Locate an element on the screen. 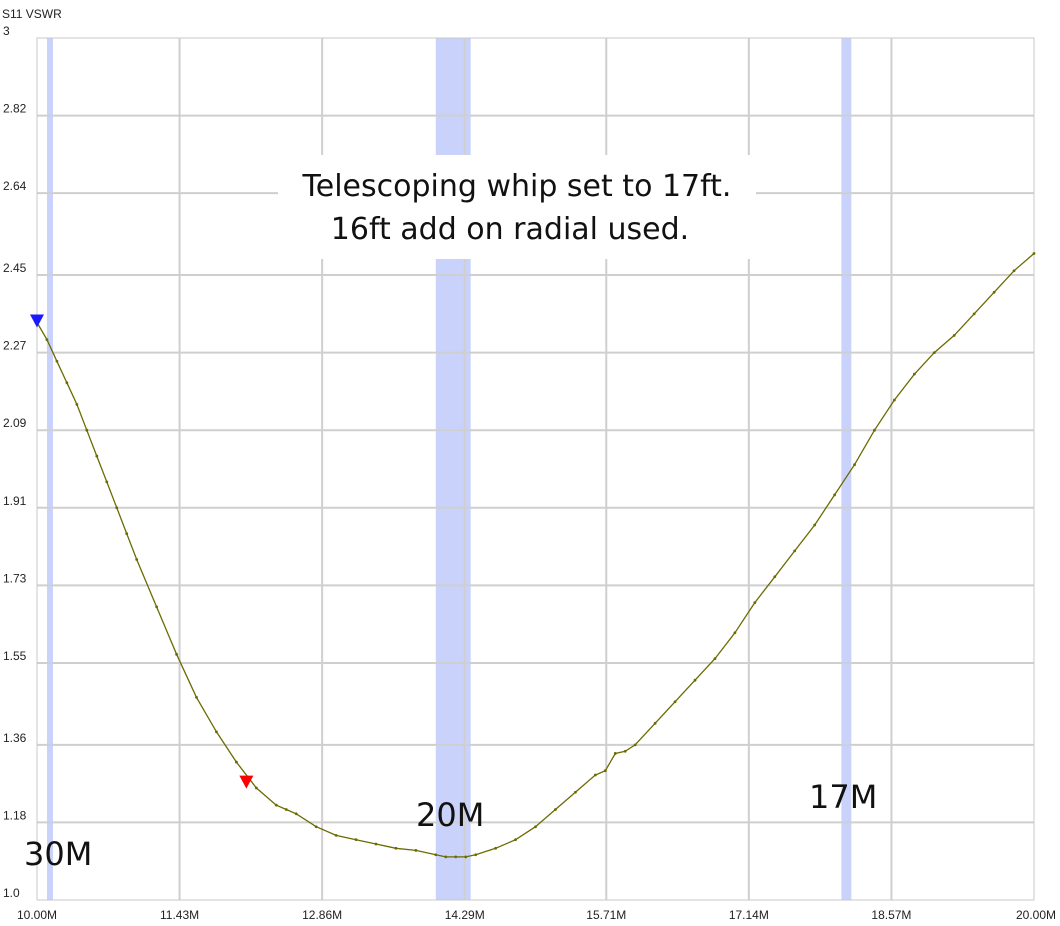 The height and width of the screenshot is (926, 1060). y-tick-label: 1.73 is located at coordinates (15, 578).